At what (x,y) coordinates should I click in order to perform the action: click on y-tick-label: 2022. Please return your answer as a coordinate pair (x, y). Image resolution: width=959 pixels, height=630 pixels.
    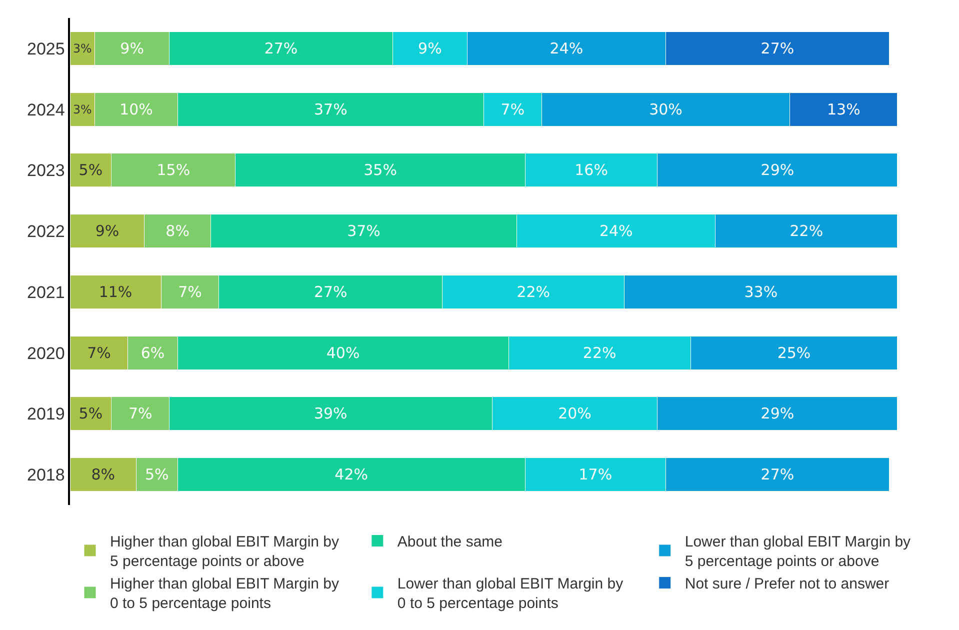
    Looking at the image, I should click on (46, 232).